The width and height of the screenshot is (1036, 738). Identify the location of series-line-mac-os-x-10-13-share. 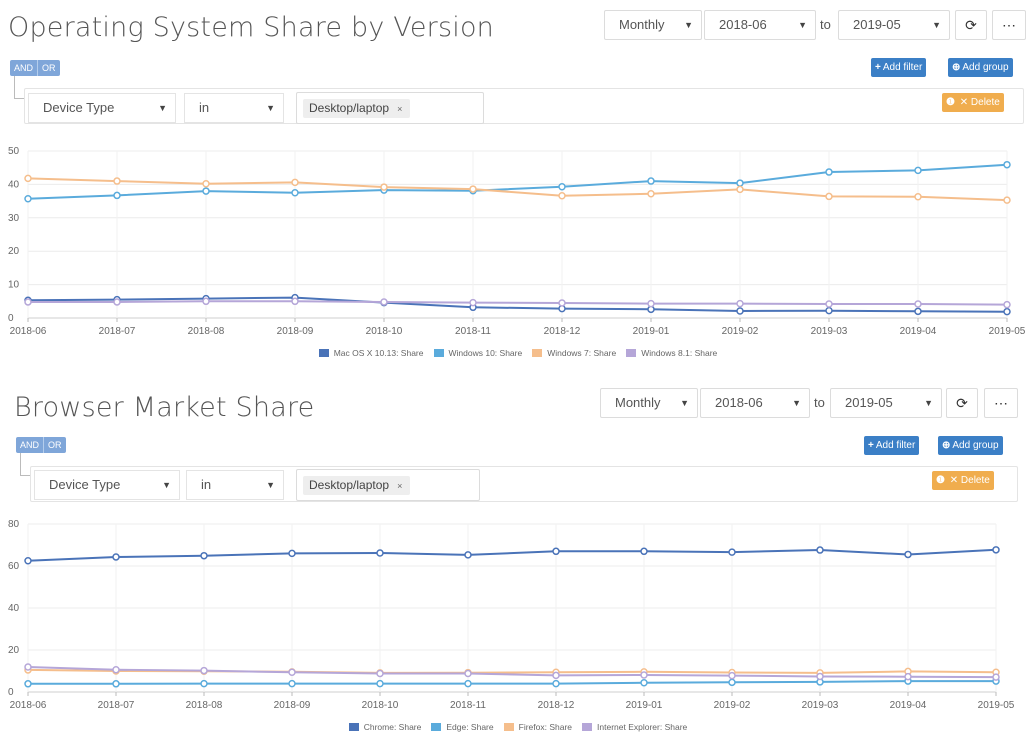
(517, 304).